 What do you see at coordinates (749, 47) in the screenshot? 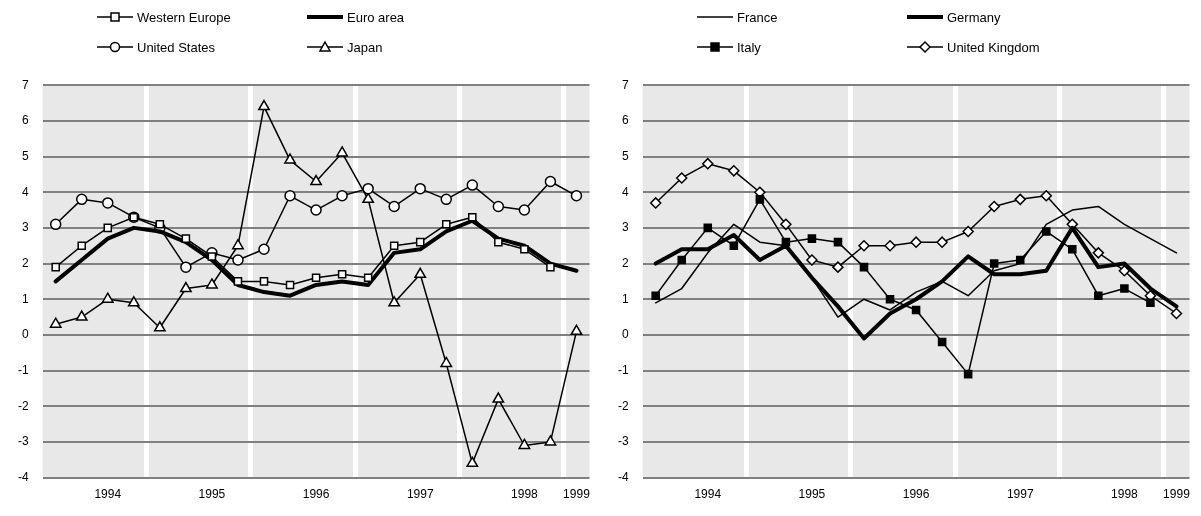
I see `legend-label: Italy` at bounding box center [749, 47].